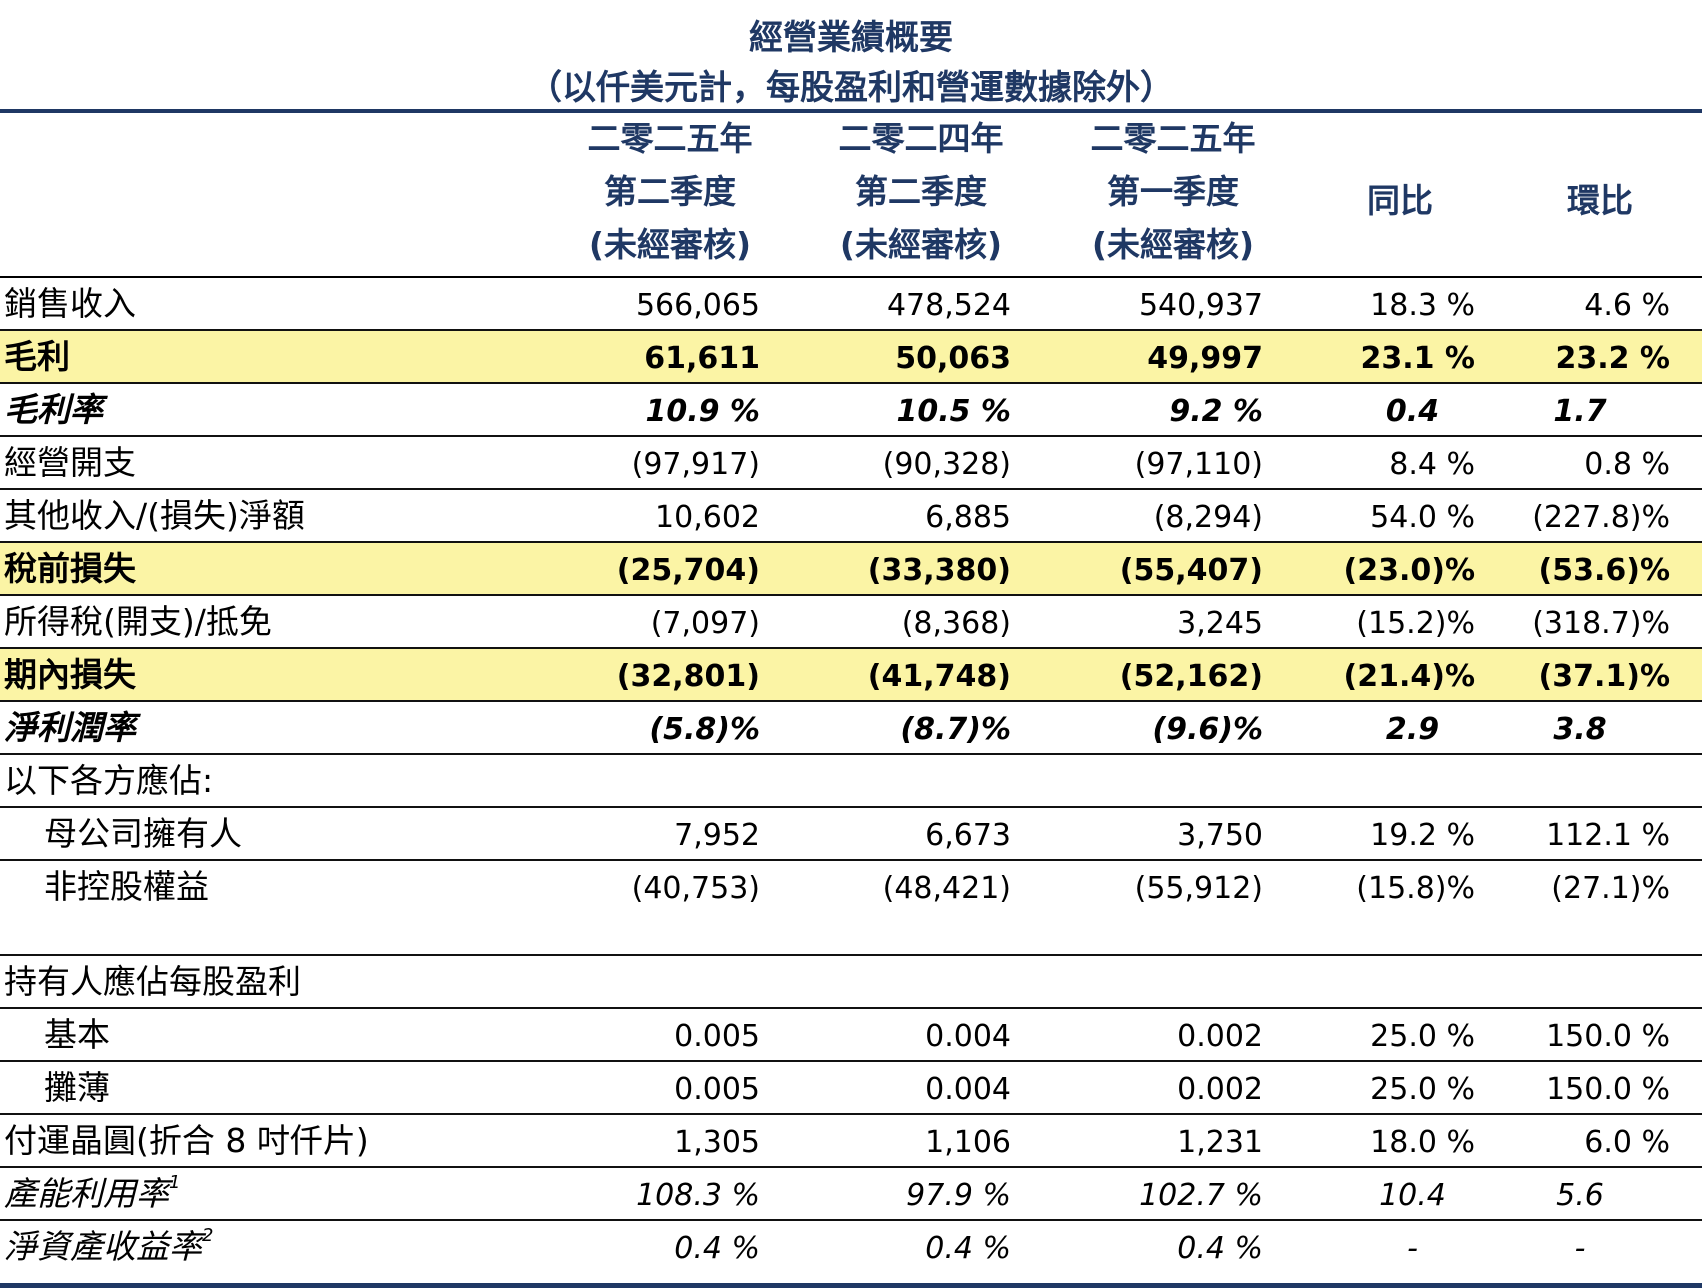  What do you see at coordinates (1400, 200) in the screenshot?
I see `header-col-yoy: 同比` at bounding box center [1400, 200].